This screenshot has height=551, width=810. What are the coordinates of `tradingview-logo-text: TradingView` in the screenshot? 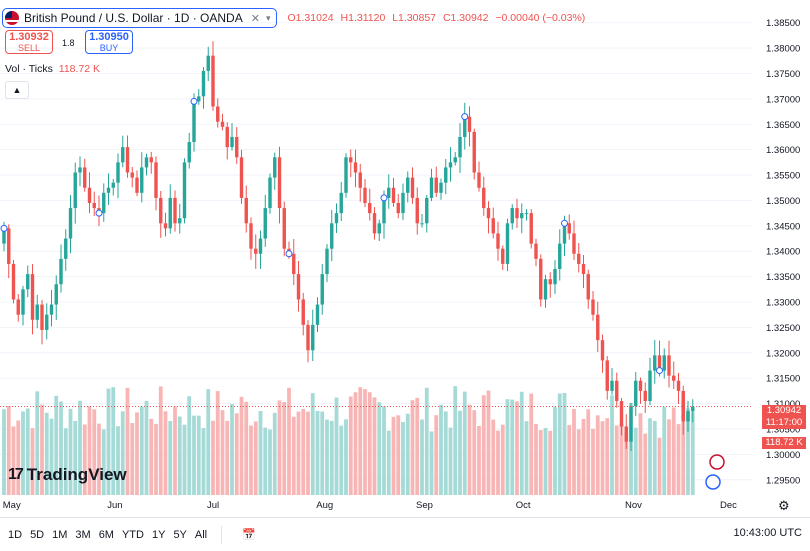 It's located at (76, 474).